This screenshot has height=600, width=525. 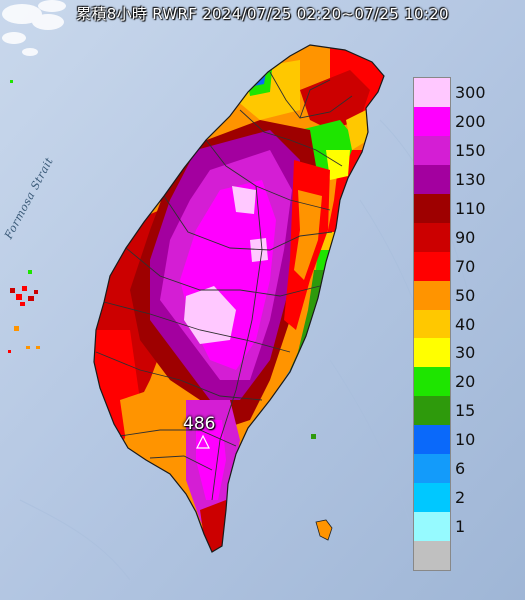 What do you see at coordinates (470, 150) in the screenshot?
I see `legend-label: 150` at bounding box center [470, 150].